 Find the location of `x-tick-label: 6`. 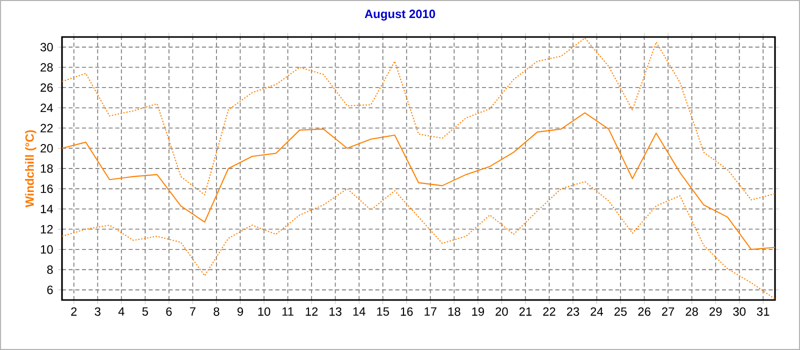

x-tick-label: 6 is located at coordinates (169, 311).